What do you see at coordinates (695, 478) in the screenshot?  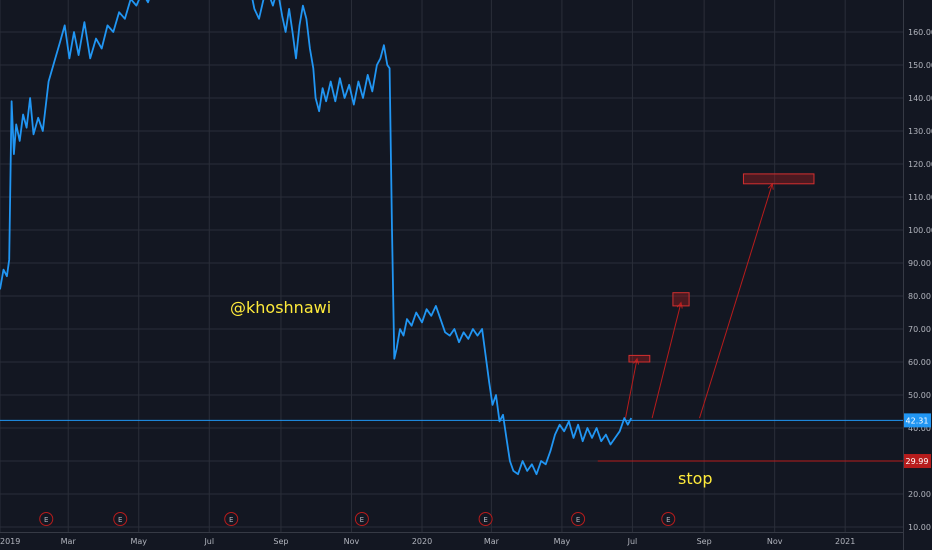 I see `stop-label: stop` at bounding box center [695, 478].